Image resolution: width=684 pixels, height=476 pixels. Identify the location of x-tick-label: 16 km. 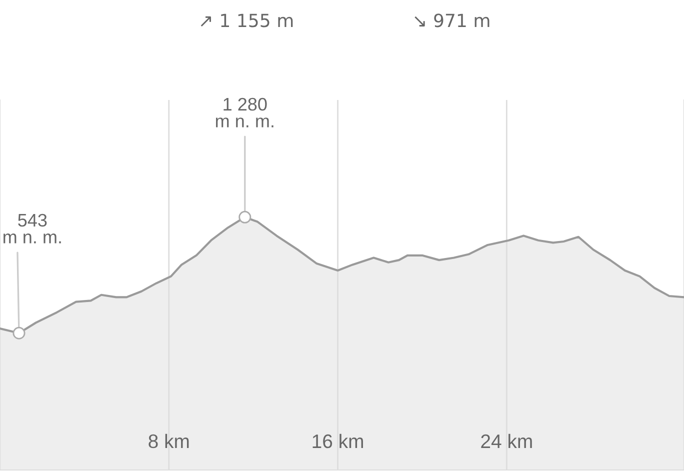
(337, 441).